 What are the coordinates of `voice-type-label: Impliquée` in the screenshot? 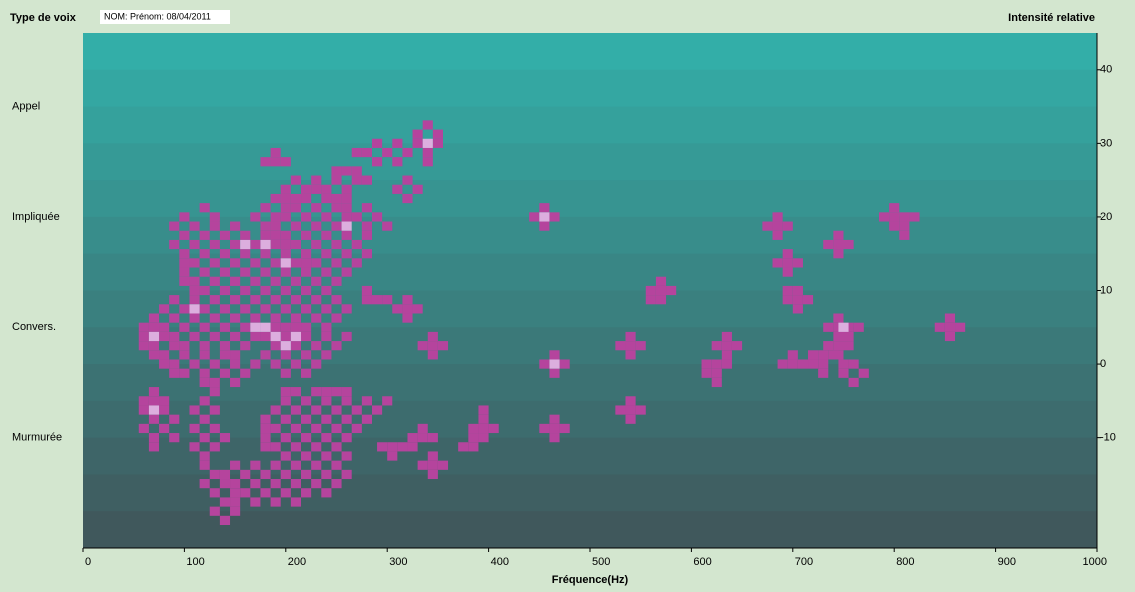 It's located at (36, 217).